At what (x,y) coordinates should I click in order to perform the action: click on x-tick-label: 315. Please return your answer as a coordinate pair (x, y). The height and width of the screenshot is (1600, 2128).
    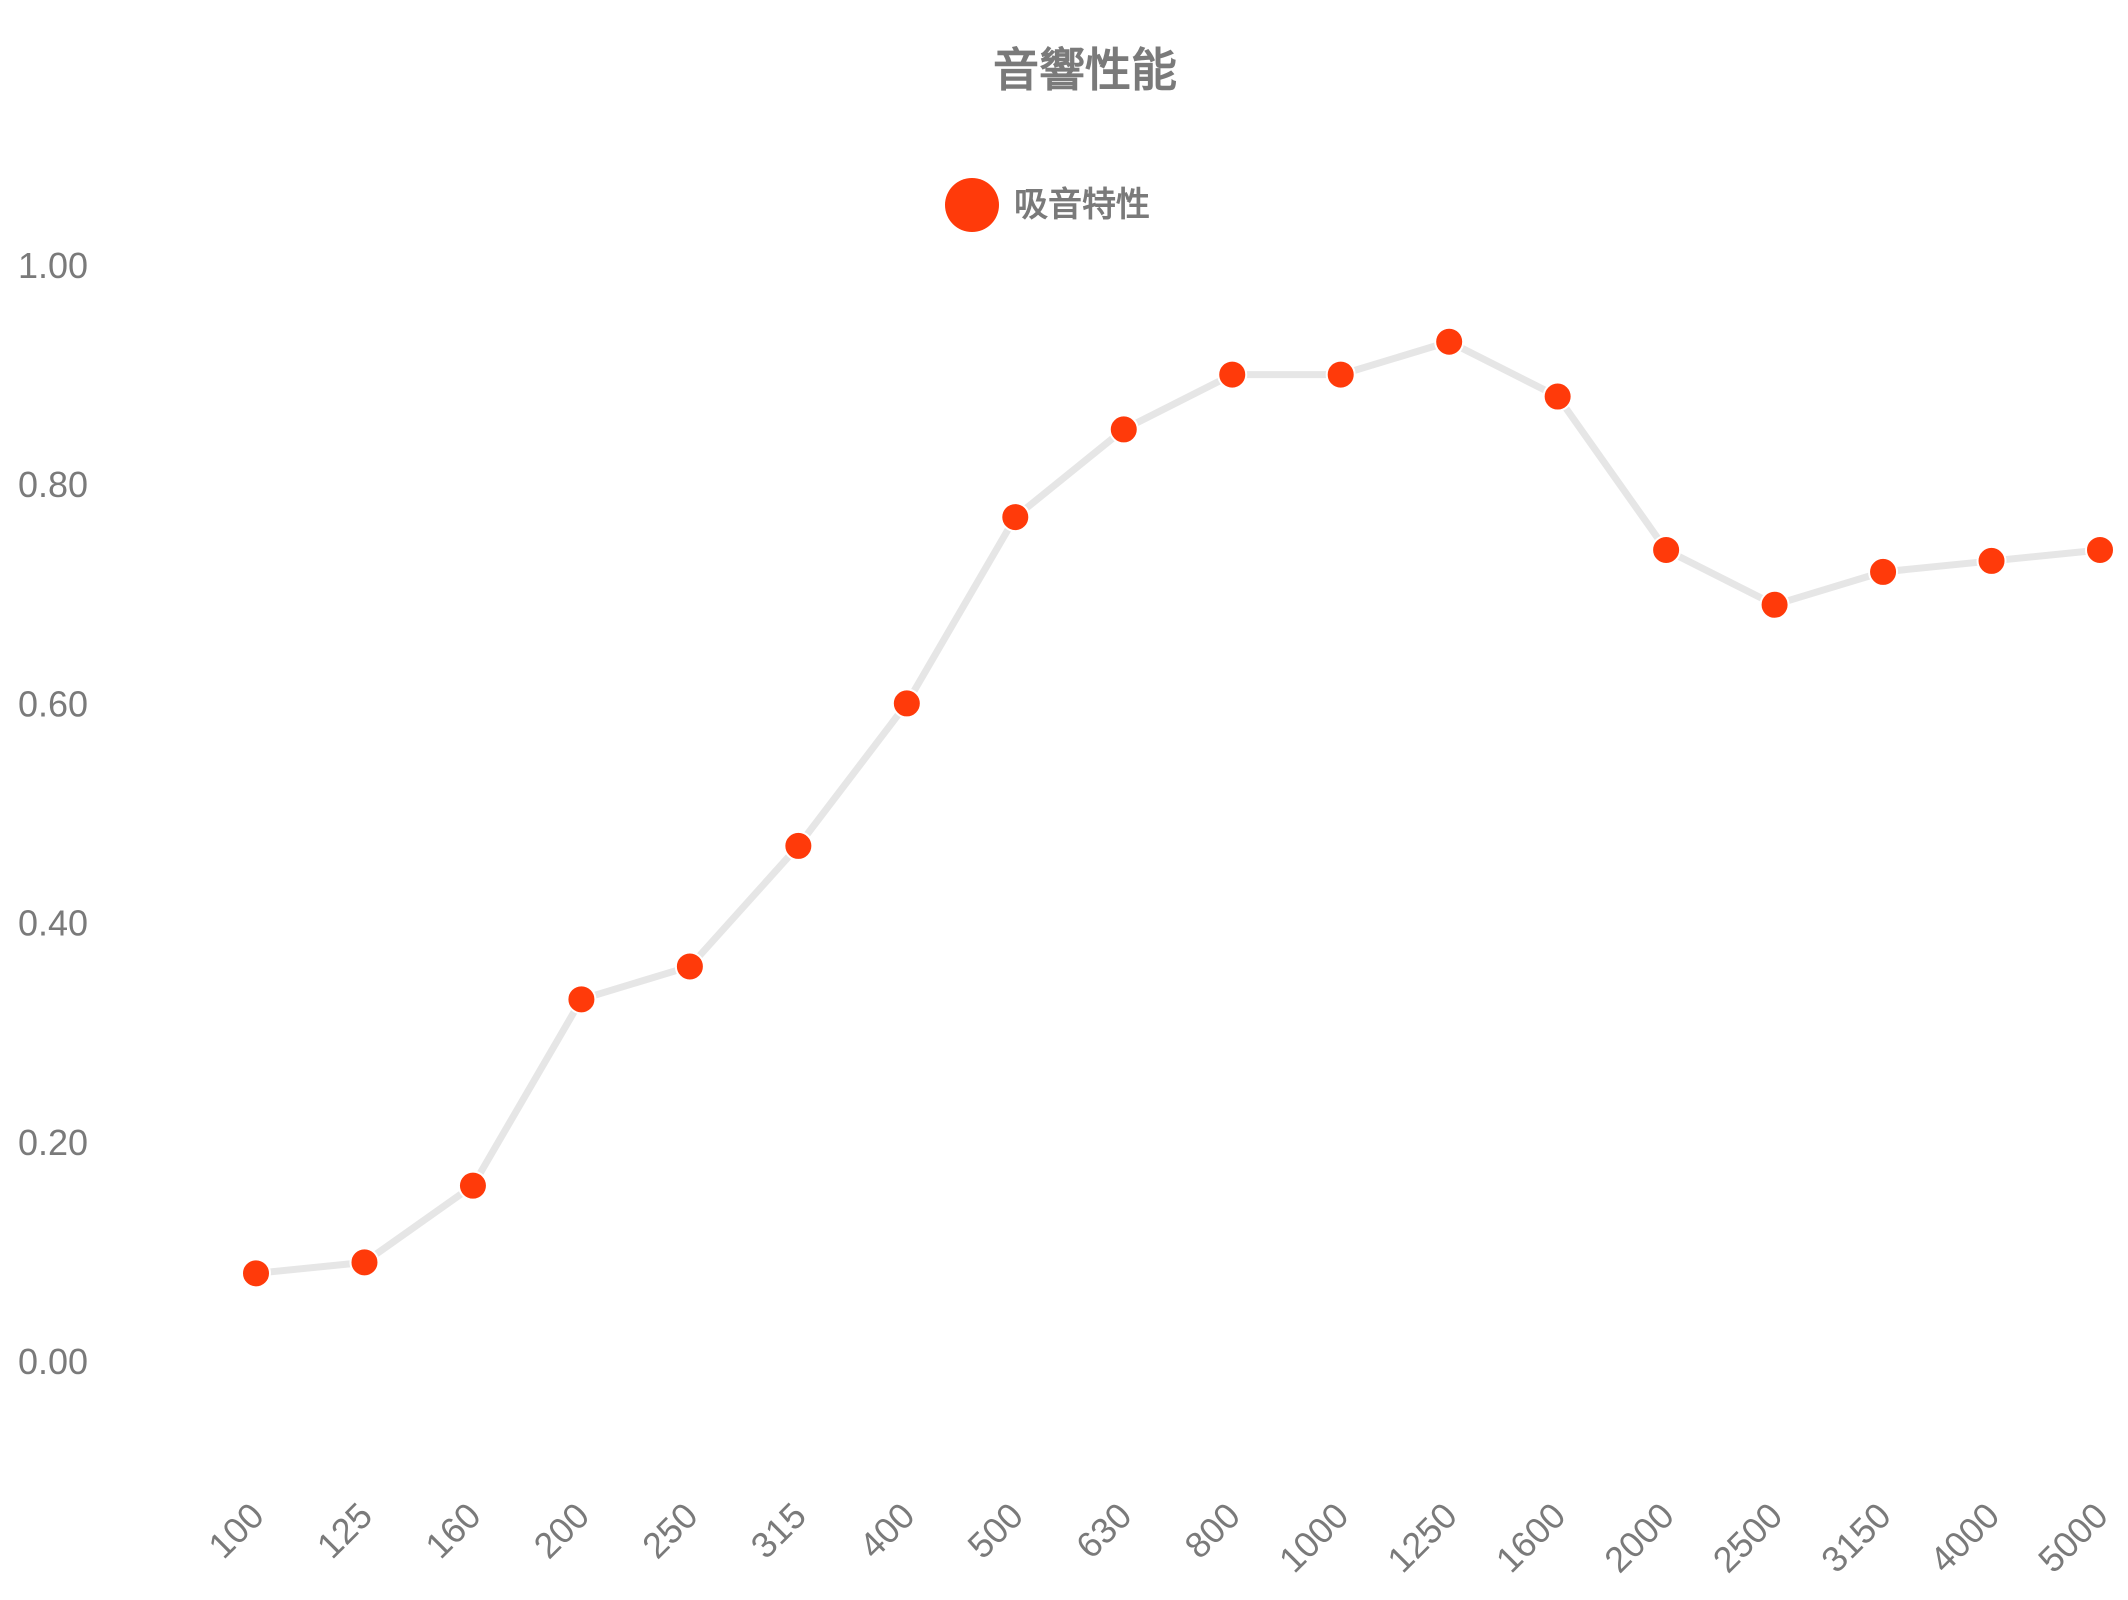
    Looking at the image, I should click on (778, 1530).